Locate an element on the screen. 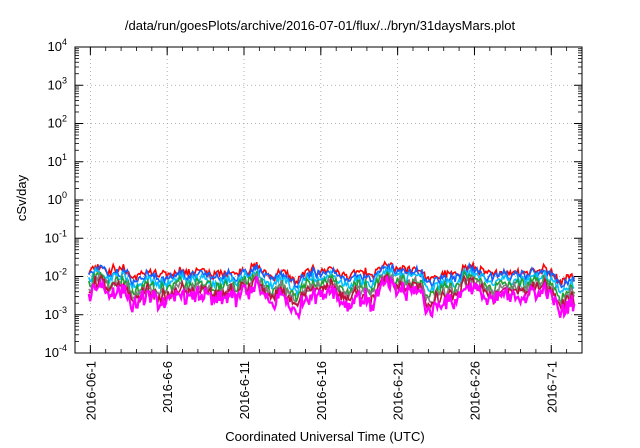 The width and height of the screenshot is (640, 448). y-tick-label: 10⁻¹ is located at coordinates (56, 236).